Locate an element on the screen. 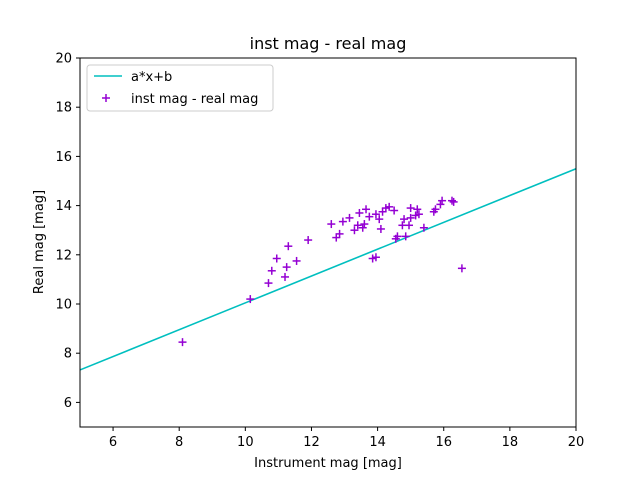 The image size is (640, 484). y-tick-label: 10 is located at coordinates (63, 305).